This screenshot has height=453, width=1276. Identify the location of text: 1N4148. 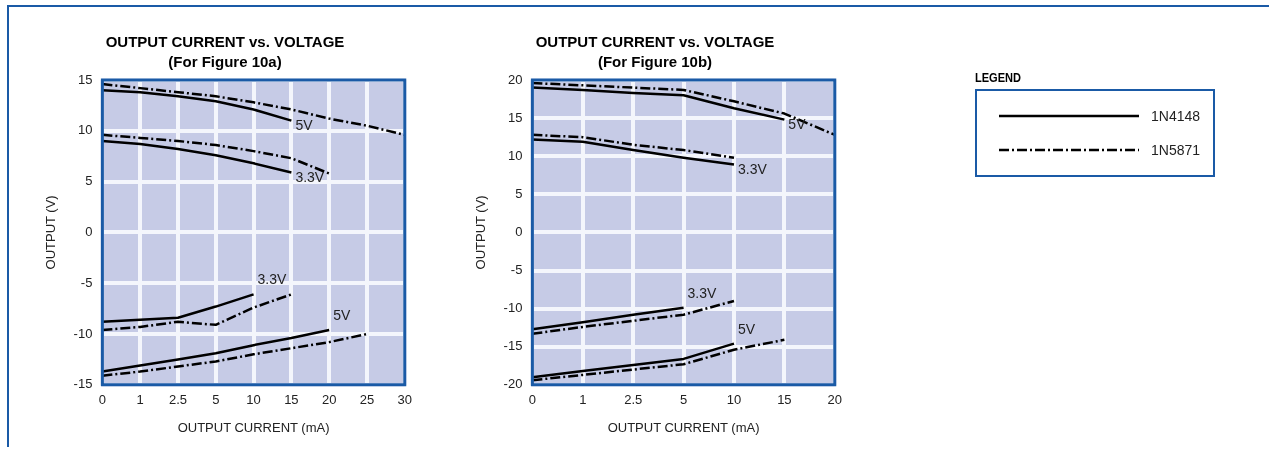
(1176, 116).